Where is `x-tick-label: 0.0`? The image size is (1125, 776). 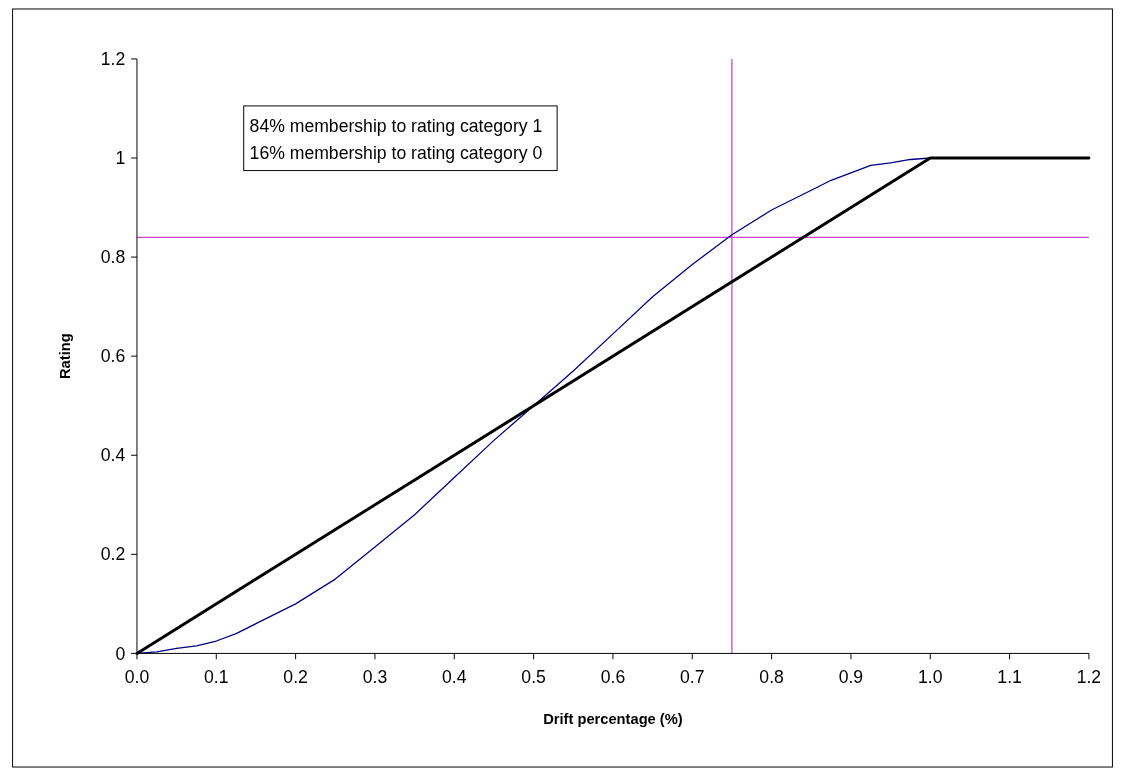
x-tick-label: 0.0 is located at coordinates (137, 676).